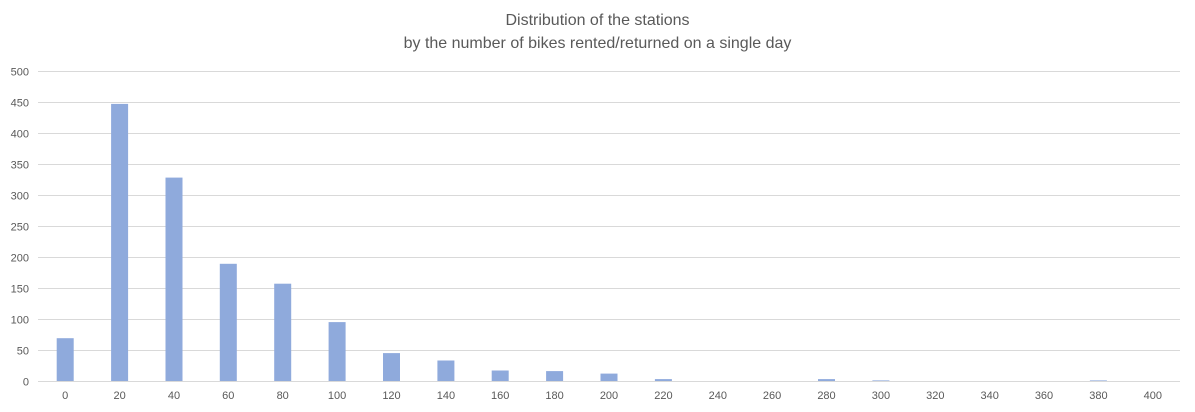 Image resolution: width=1195 pixels, height=412 pixels. What do you see at coordinates (26, 383) in the screenshot?
I see `y-tick-label: 0` at bounding box center [26, 383].